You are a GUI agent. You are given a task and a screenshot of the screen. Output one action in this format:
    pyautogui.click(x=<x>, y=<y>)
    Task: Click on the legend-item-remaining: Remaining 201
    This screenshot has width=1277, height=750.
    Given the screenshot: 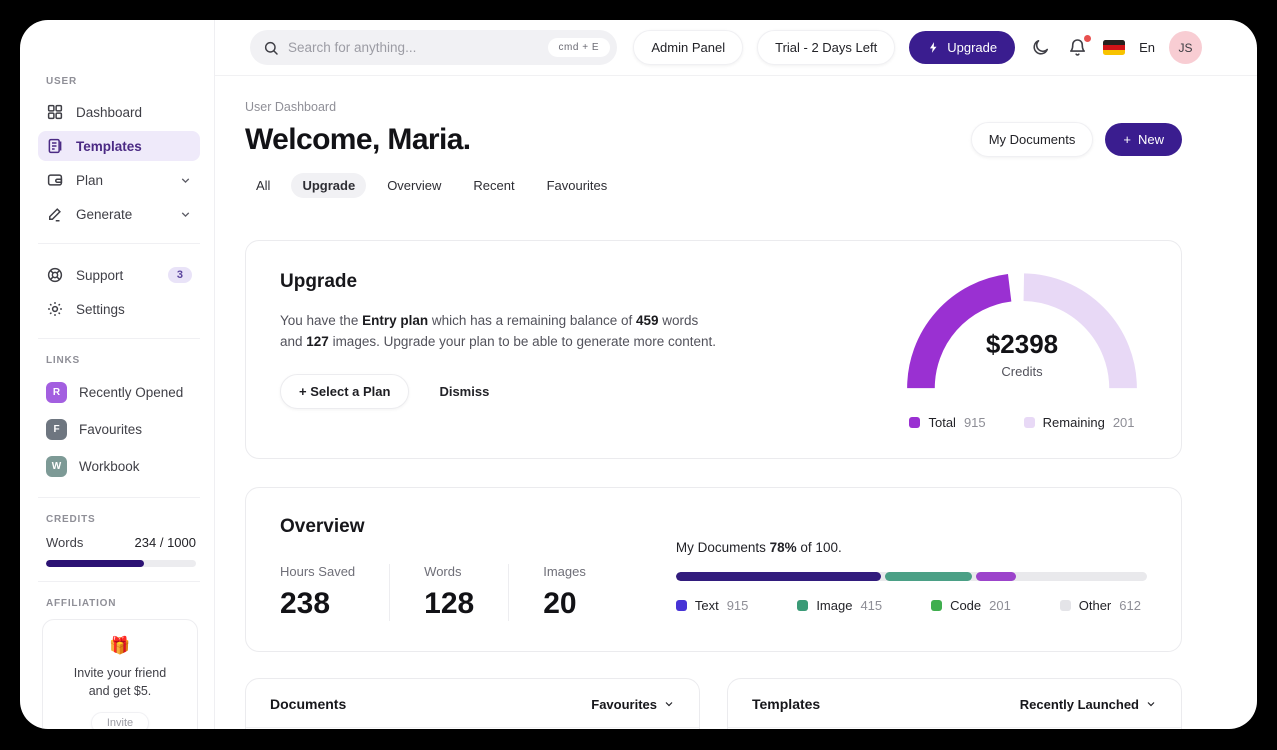 What is the action you would take?
    pyautogui.click(x=1079, y=422)
    